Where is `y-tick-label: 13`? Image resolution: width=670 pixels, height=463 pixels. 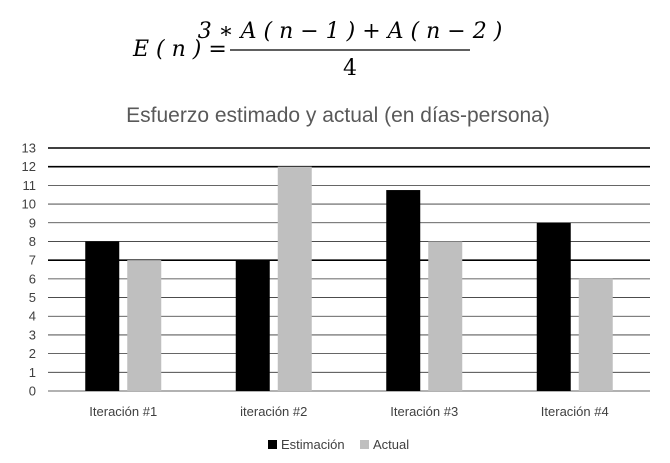
y-tick-label: 13 is located at coordinates (29, 148).